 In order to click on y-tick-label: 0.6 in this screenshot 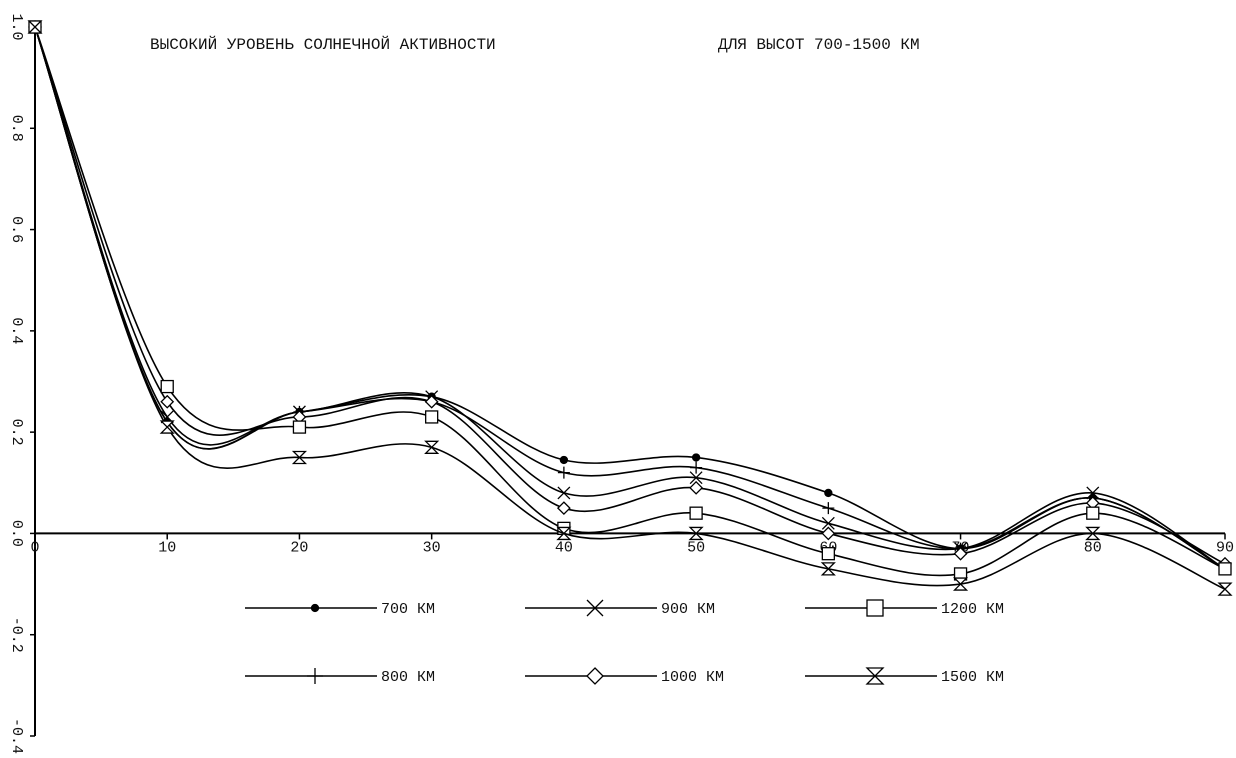, I will do `click(16, 229)`.